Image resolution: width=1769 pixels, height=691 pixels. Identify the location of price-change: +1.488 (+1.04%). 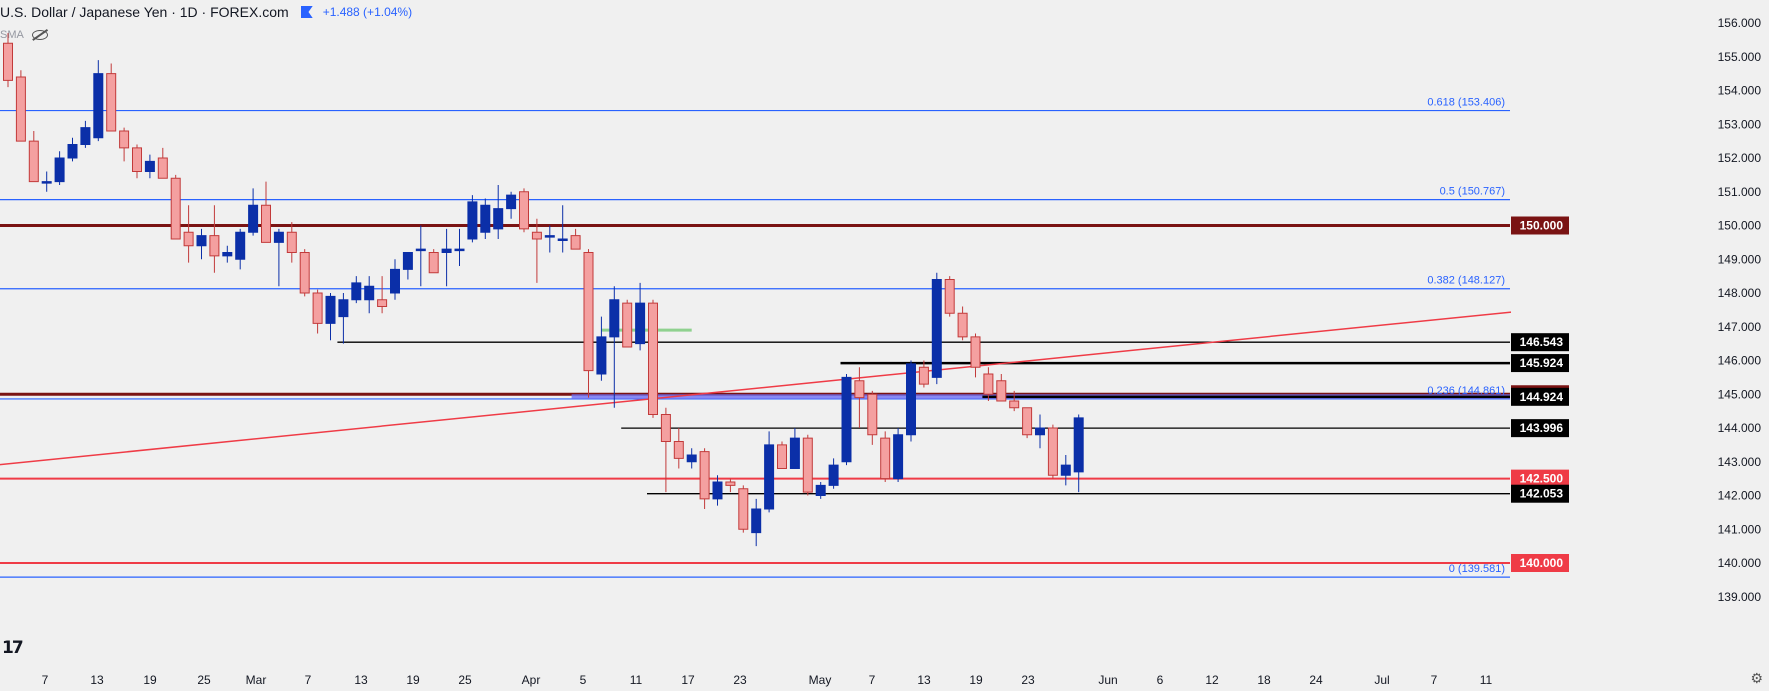
(367, 12).